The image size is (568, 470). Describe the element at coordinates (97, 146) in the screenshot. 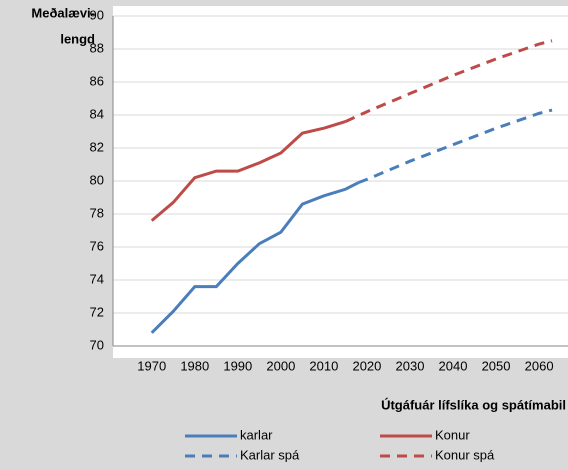

I see `y-tick-label: 82` at that location.